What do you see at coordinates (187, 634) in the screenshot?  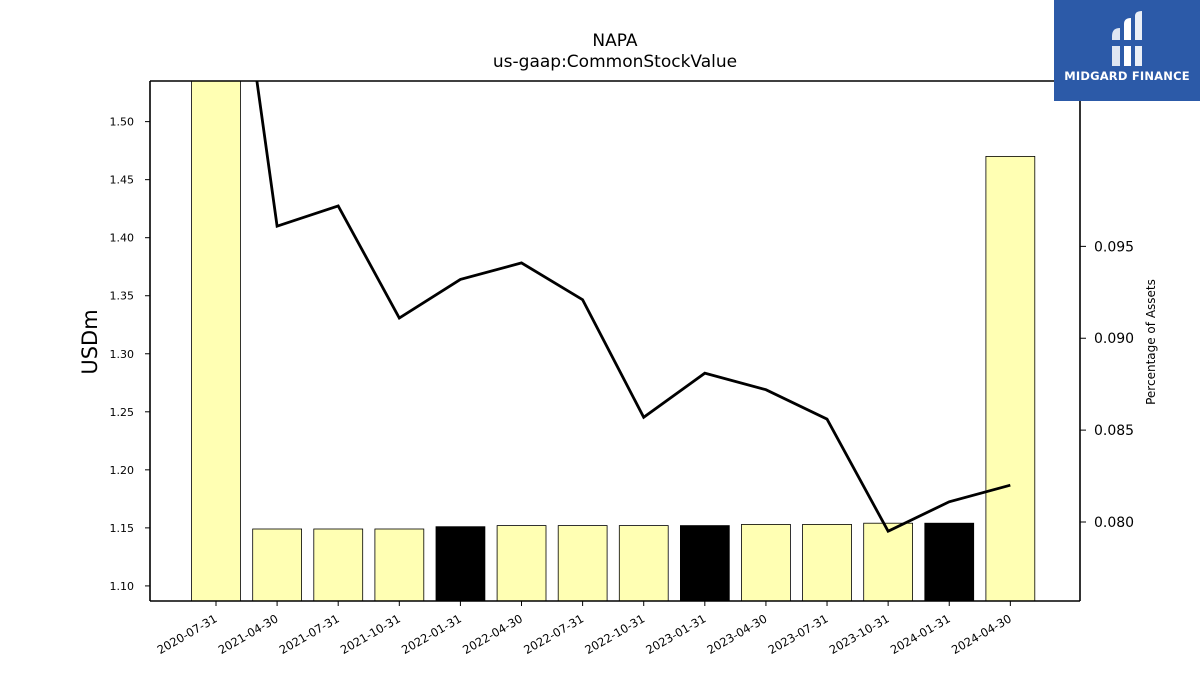 I see `x-tick-label: 2020-07-31` at bounding box center [187, 634].